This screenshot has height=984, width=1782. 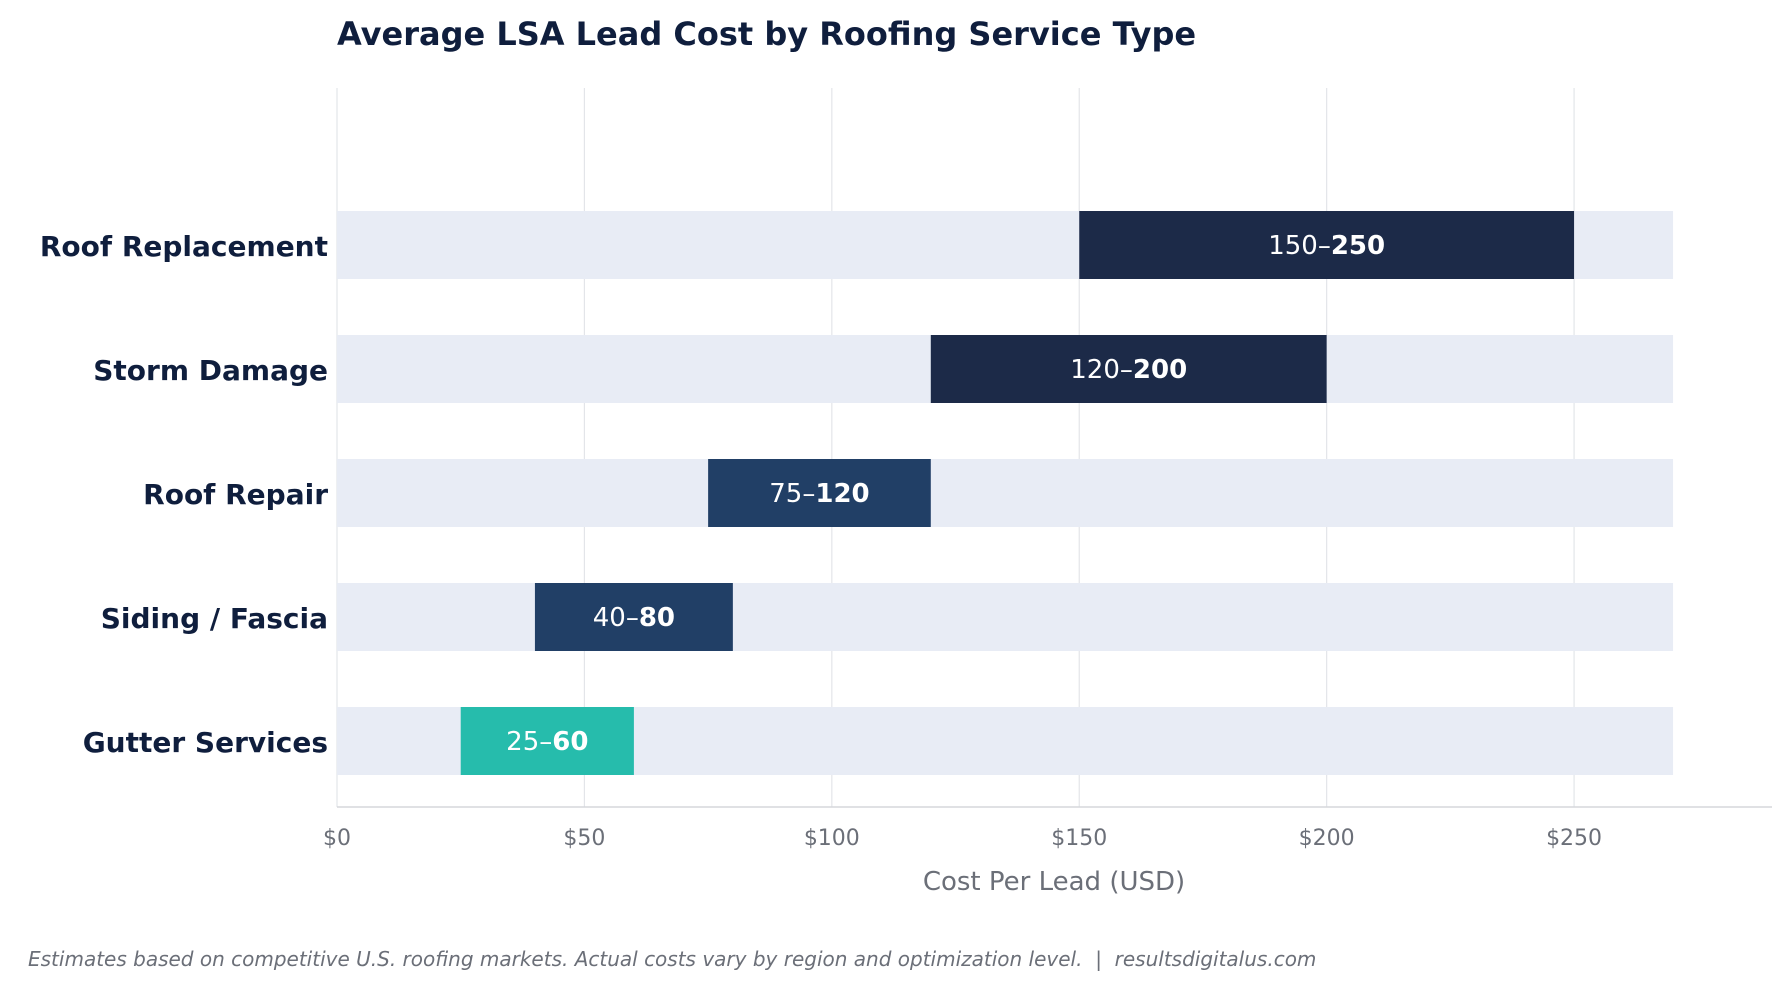 What do you see at coordinates (1327, 838) in the screenshot?
I see `x-tick-label: $200` at bounding box center [1327, 838].